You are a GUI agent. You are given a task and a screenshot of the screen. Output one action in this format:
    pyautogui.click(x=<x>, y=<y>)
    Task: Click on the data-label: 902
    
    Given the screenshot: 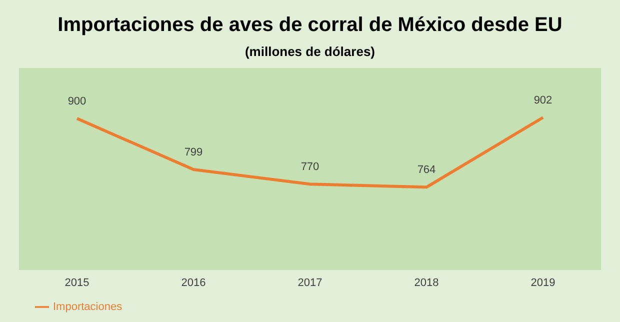 What is the action you would take?
    pyautogui.click(x=543, y=100)
    